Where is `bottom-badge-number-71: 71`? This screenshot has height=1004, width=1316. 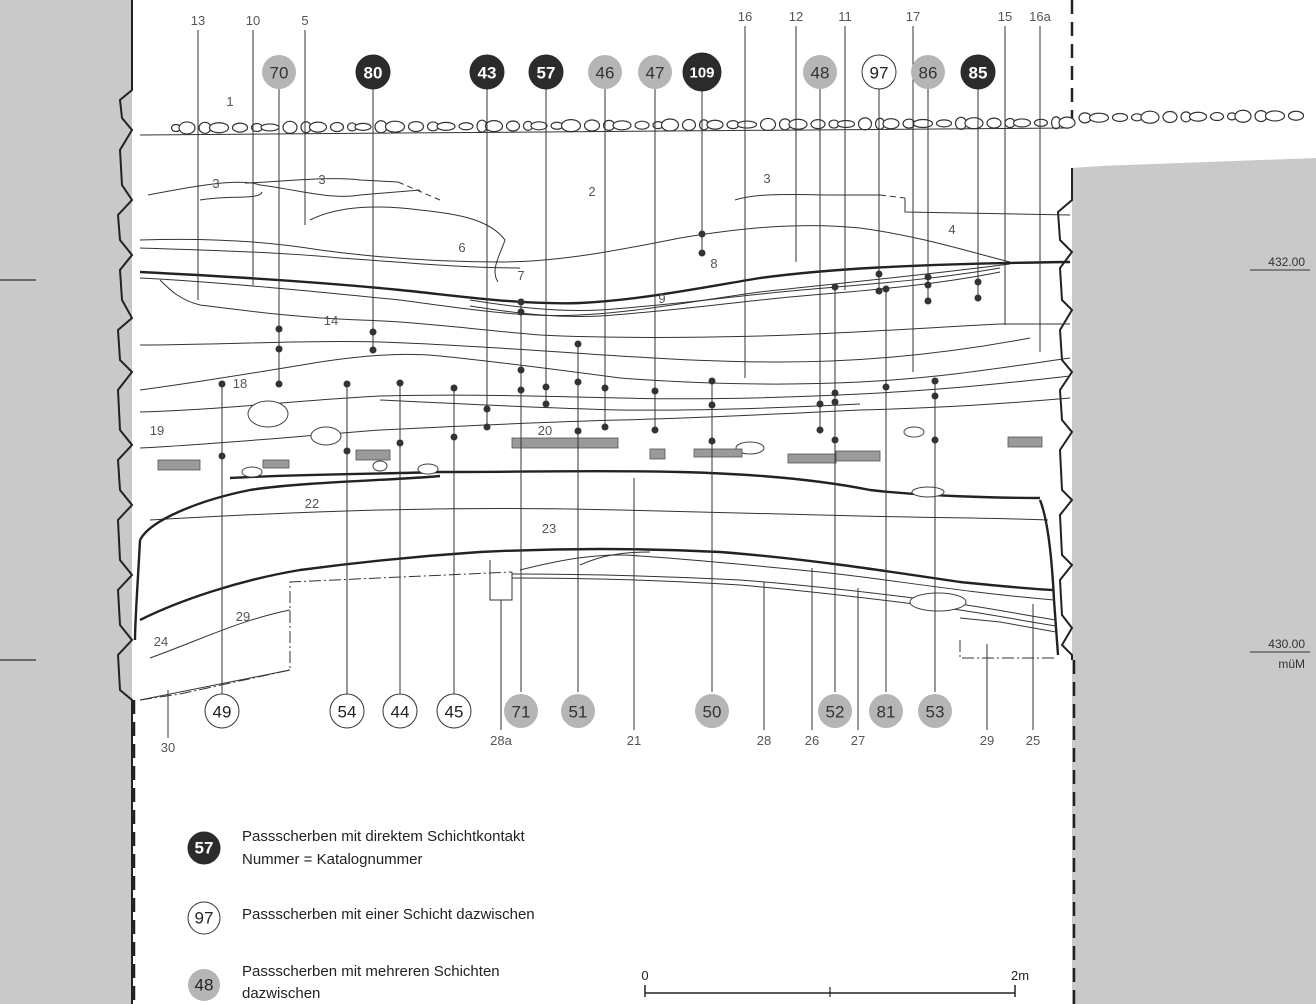
bottom-badge-number-71: 71 is located at coordinates (521, 712).